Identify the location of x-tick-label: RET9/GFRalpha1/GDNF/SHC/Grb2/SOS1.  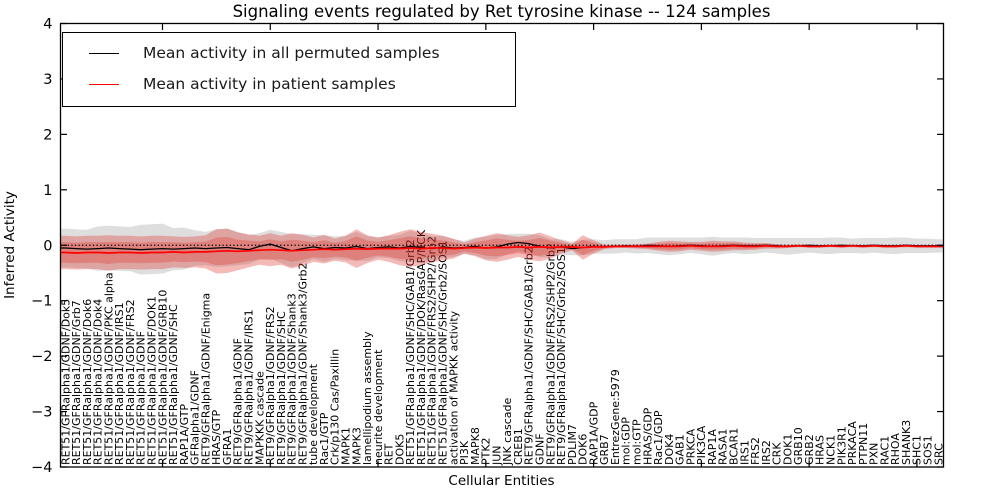
(561, 356).